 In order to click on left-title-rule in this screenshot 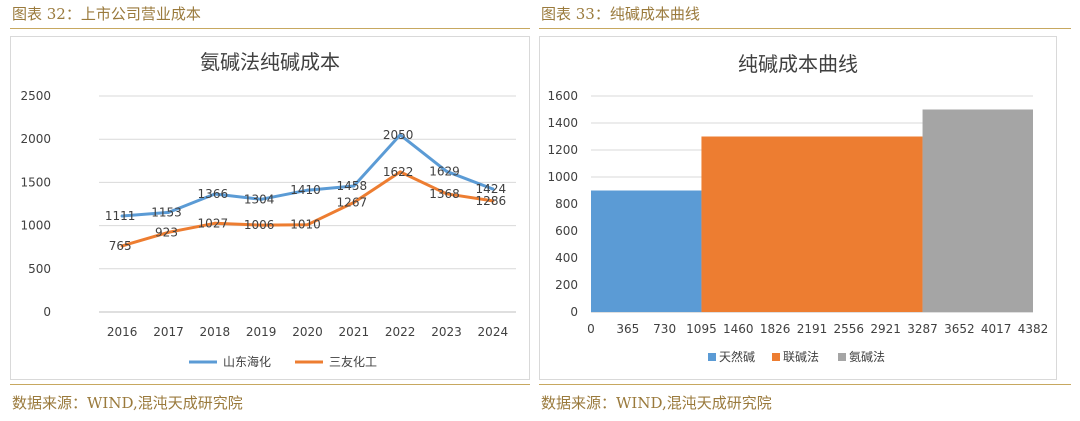, I will do `click(270, 28)`.